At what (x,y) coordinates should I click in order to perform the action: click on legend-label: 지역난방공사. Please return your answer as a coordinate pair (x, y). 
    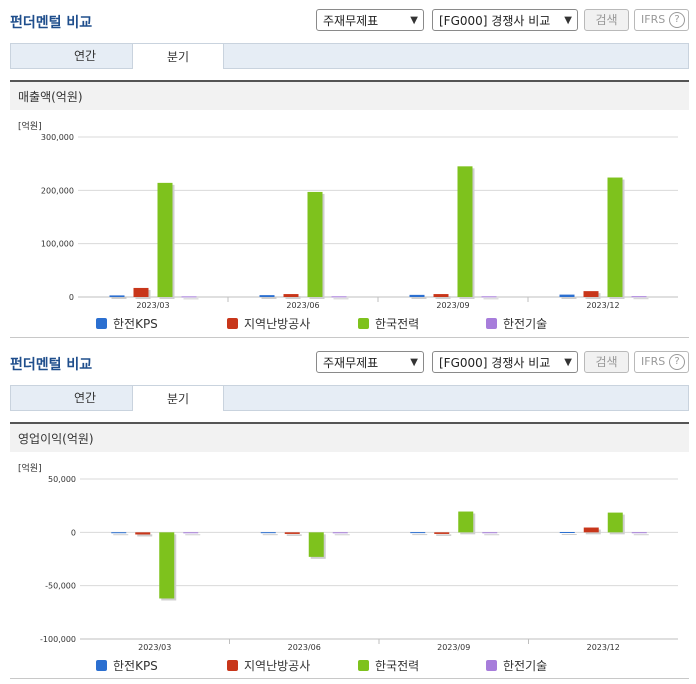
    Looking at the image, I should click on (277, 324).